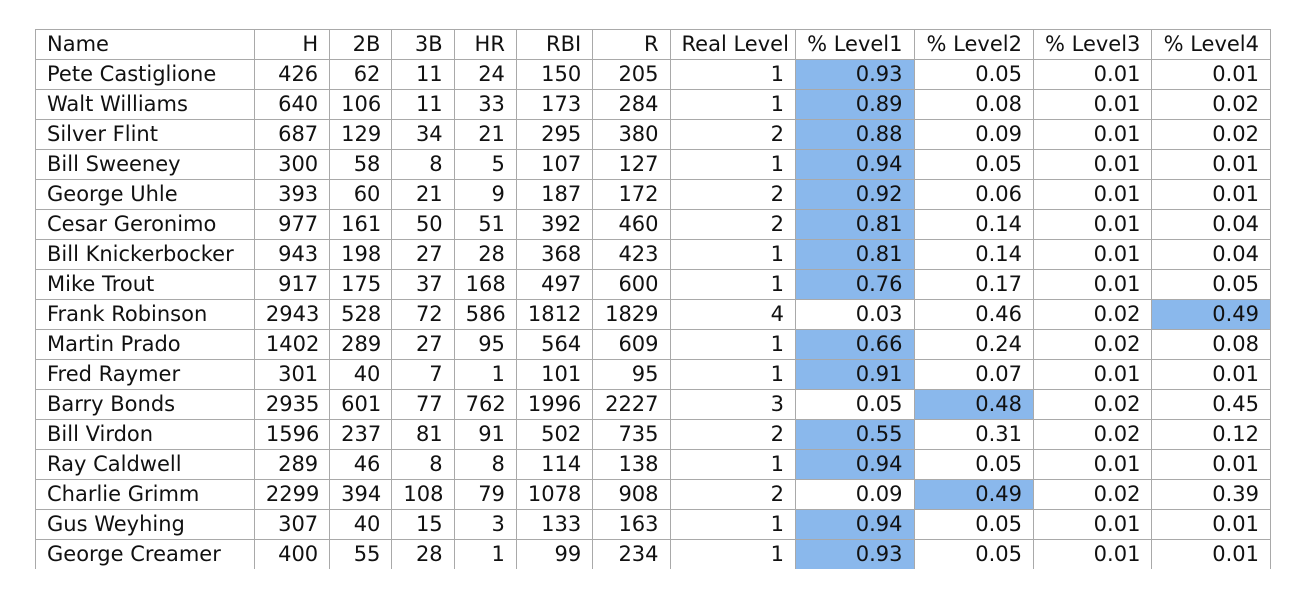 The image size is (1290, 592). What do you see at coordinates (292, 164) in the screenshot?
I see `cell-h: 300` at bounding box center [292, 164].